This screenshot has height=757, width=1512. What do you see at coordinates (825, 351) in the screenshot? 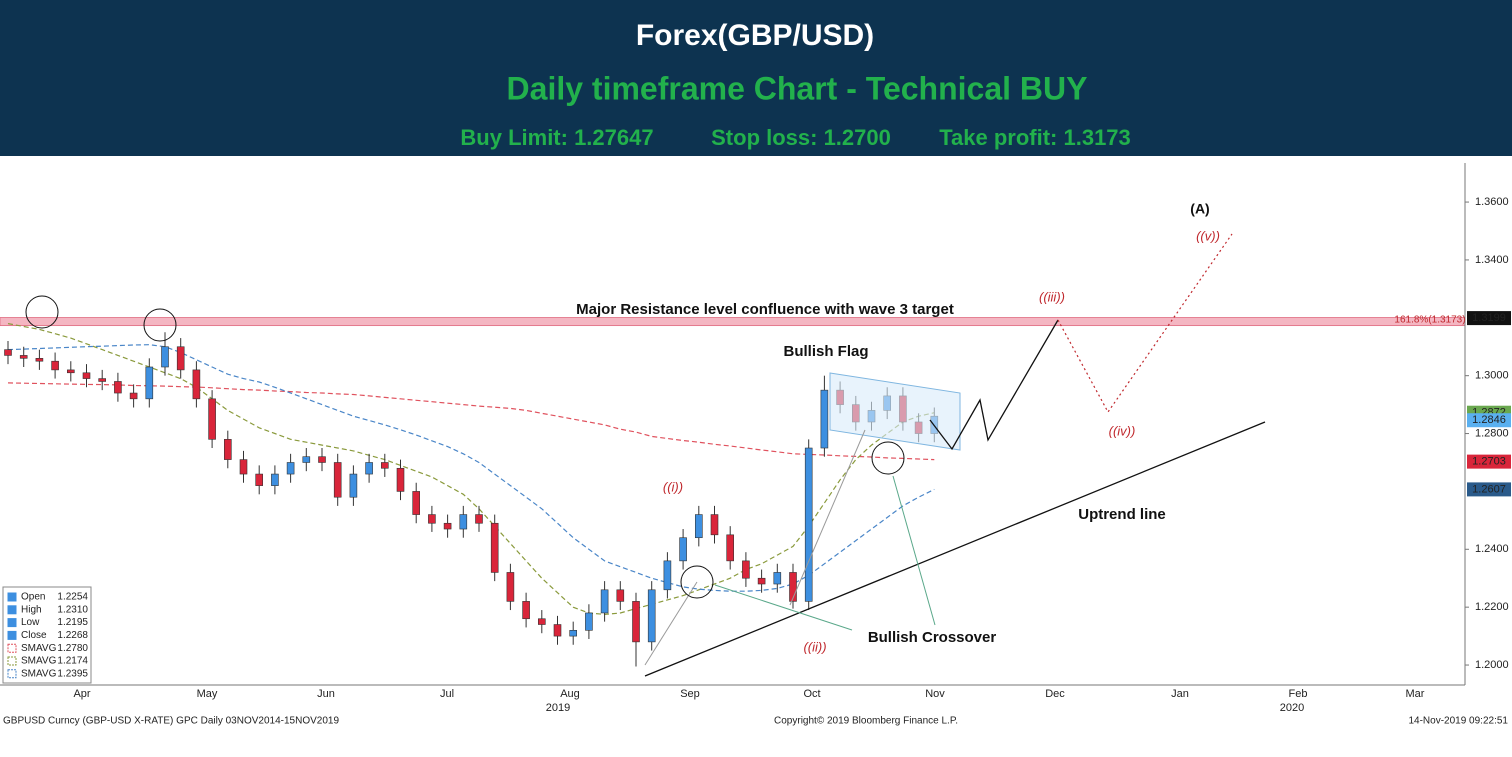
I see `flag-label: Bullish Flag` at bounding box center [825, 351].